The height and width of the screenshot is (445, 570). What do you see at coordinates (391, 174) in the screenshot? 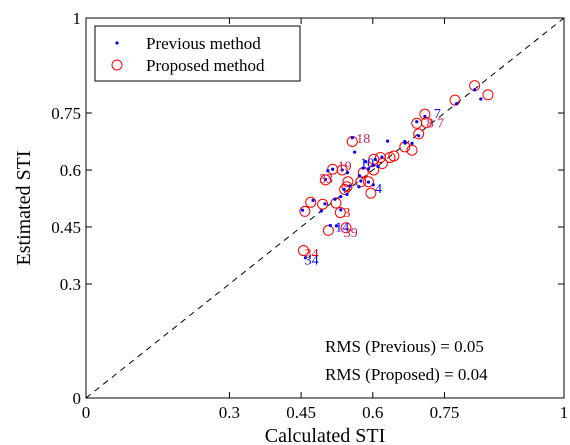
I see `series-previous` at bounding box center [391, 174].